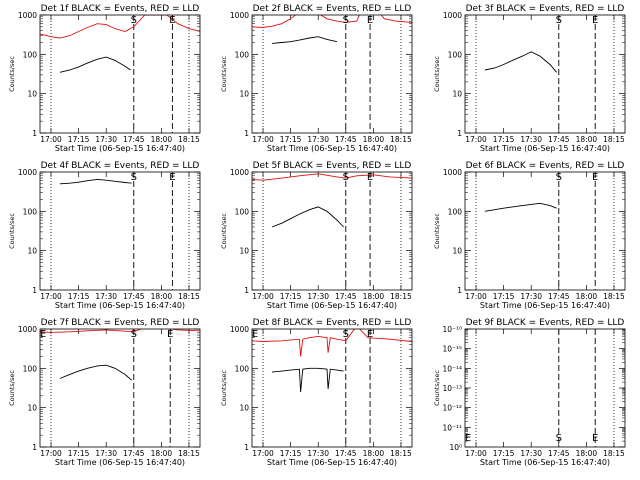 This screenshot has width=640, height=480. What do you see at coordinates (120, 323) in the screenshot?
I see `panel-title: Det 7f BLACK = Events, RED = LLD` at bounding box center [120, 323].